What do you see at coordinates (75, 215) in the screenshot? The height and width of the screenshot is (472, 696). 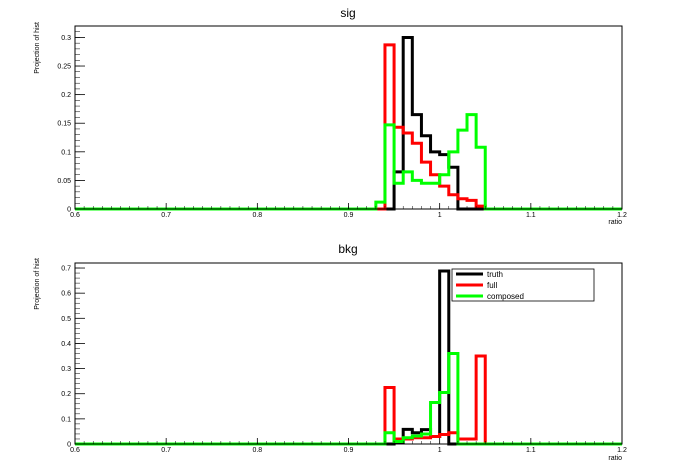 I see `sig-x-tick-label: 0.6` at bounding box center [75, 215].